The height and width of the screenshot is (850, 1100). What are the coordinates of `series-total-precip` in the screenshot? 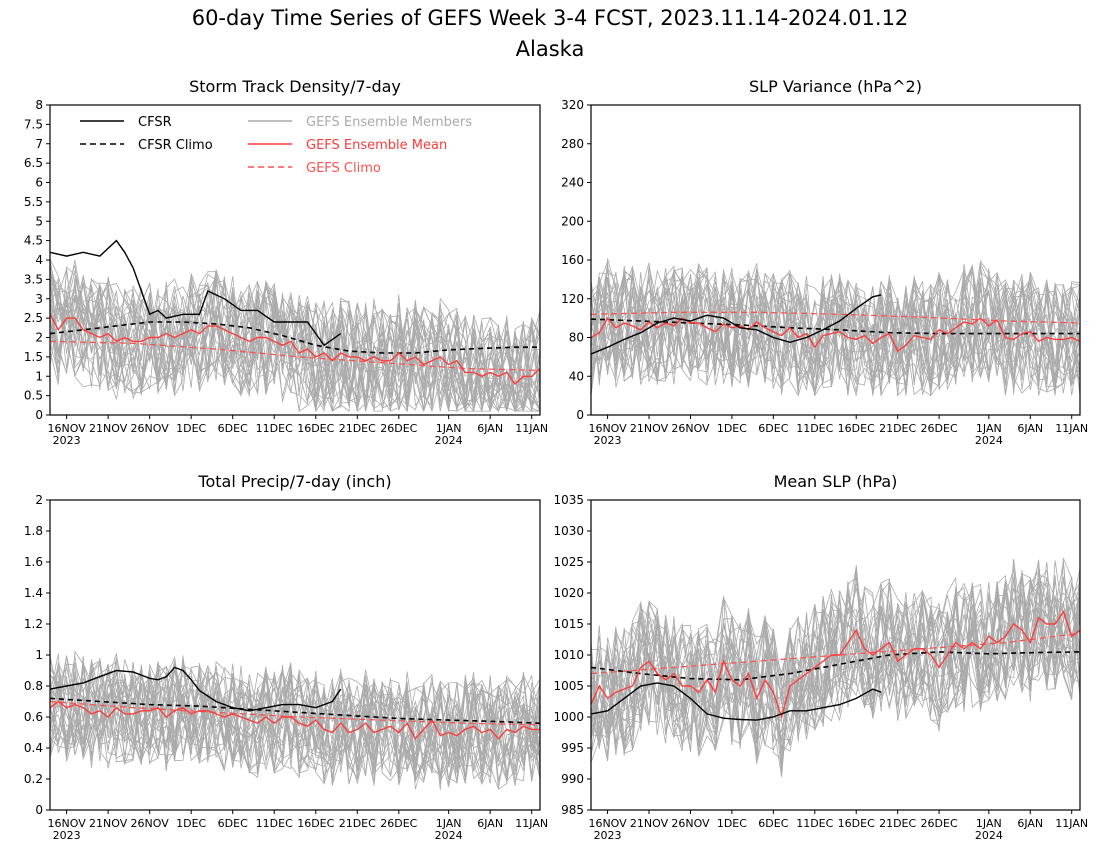 It's located at (295, 703).